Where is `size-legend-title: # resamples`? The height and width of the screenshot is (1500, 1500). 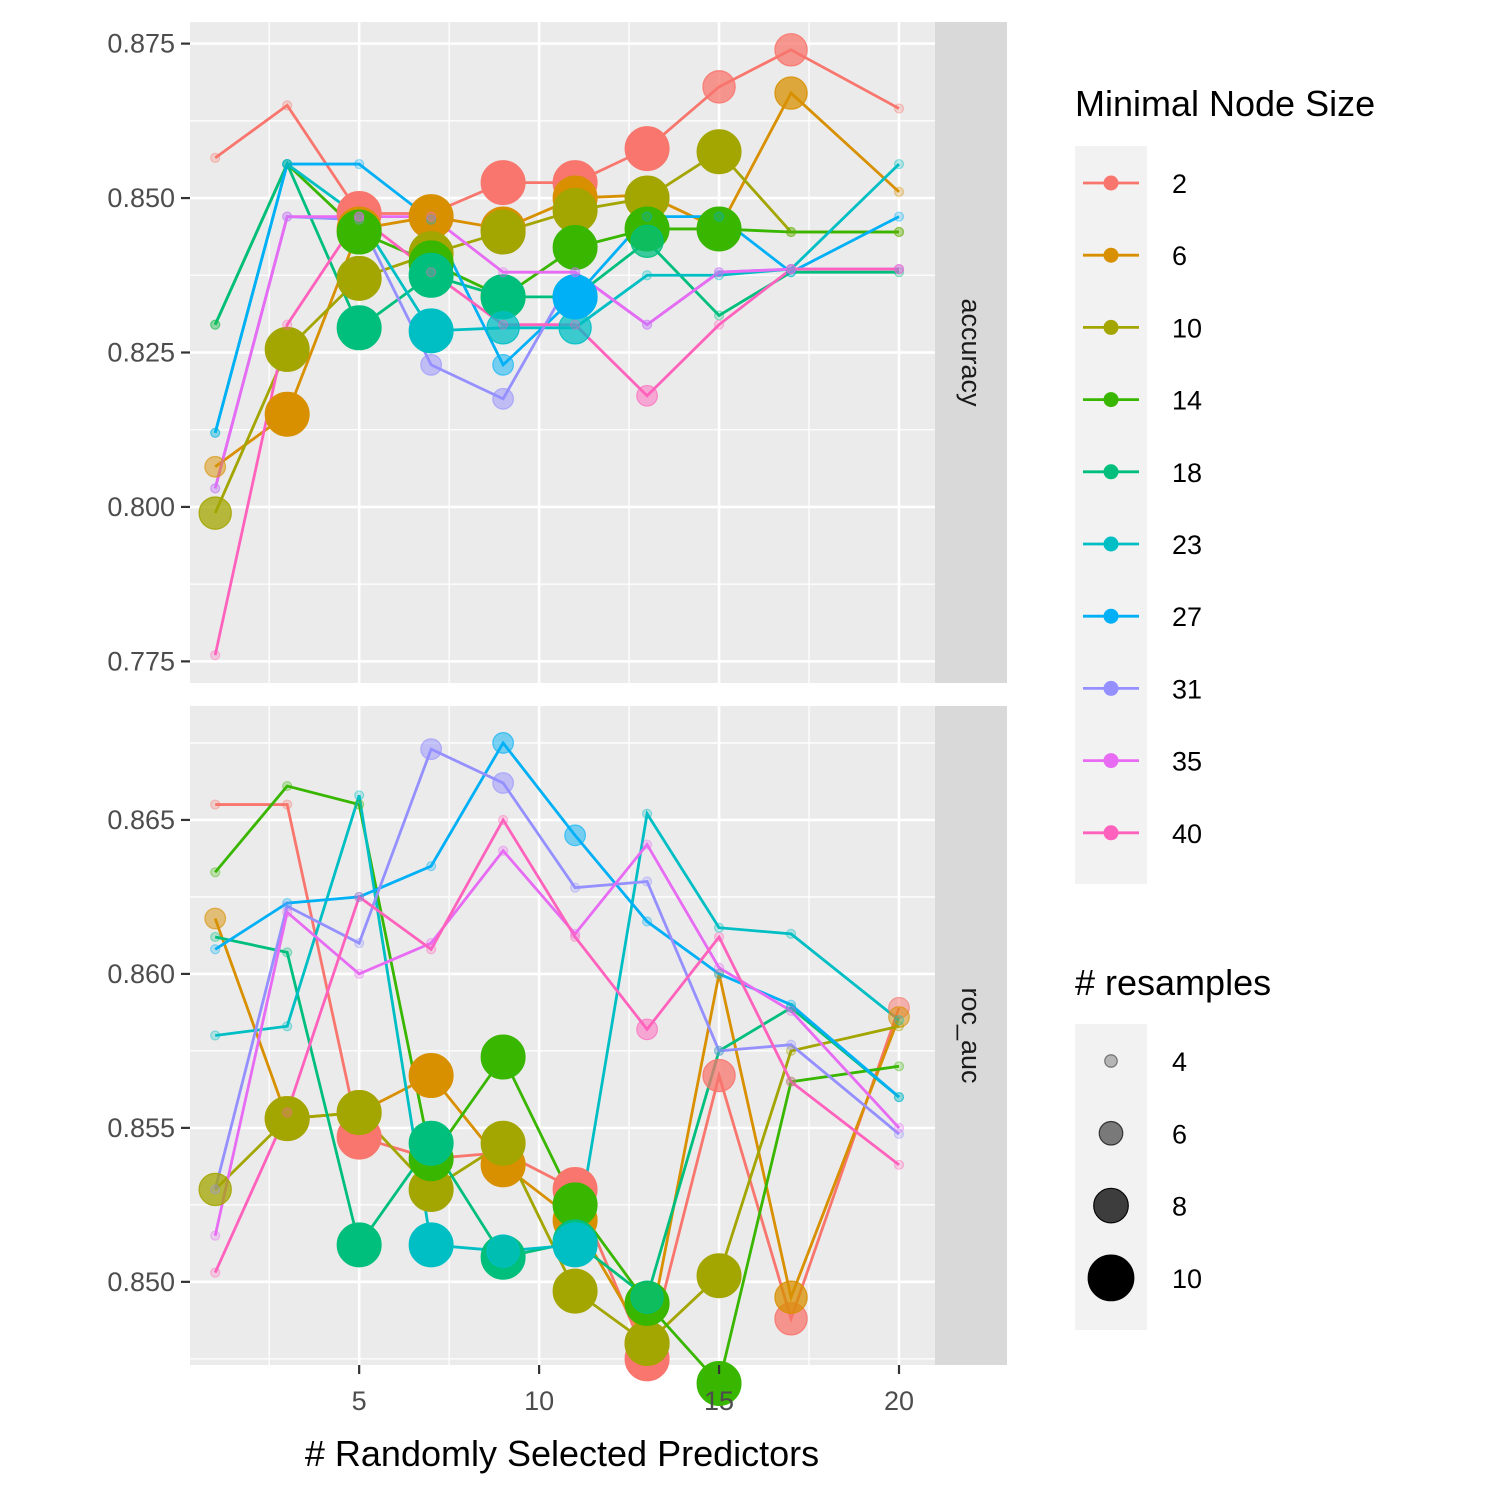
size-legend-title: # resamples is located at coordinates (1173, 982).